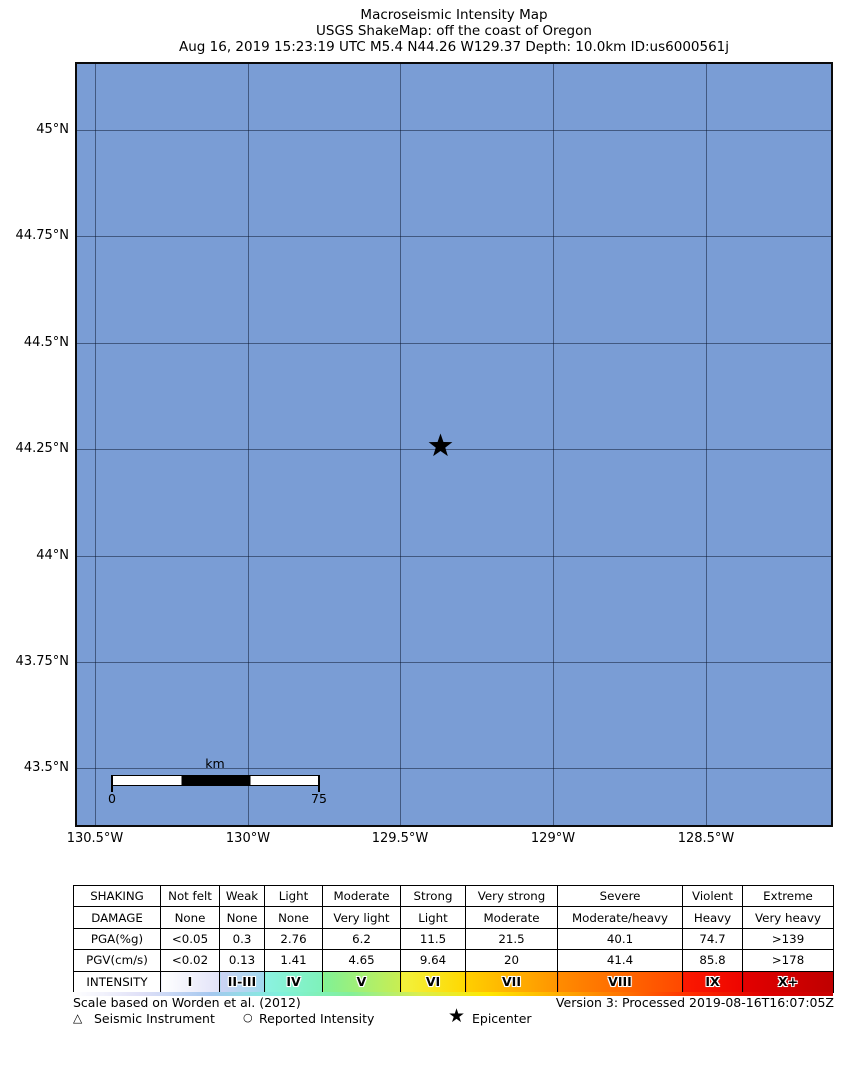 Image resolution: width=854 pixels, height=1068 pixels. What do you see at coordinates (712, 981) in the screenshot?
I see `intensity-cell: IX` at bounding box center [712, 981].